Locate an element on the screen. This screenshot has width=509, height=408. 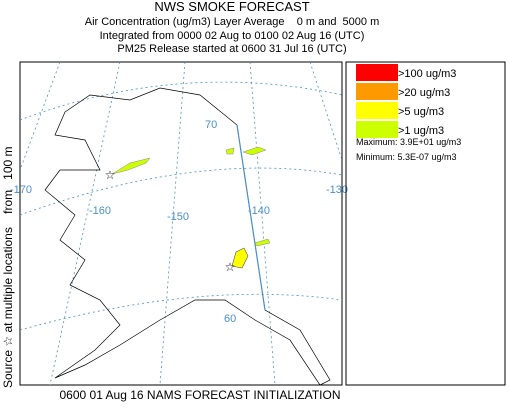
border is located at coordinates (251, 217).